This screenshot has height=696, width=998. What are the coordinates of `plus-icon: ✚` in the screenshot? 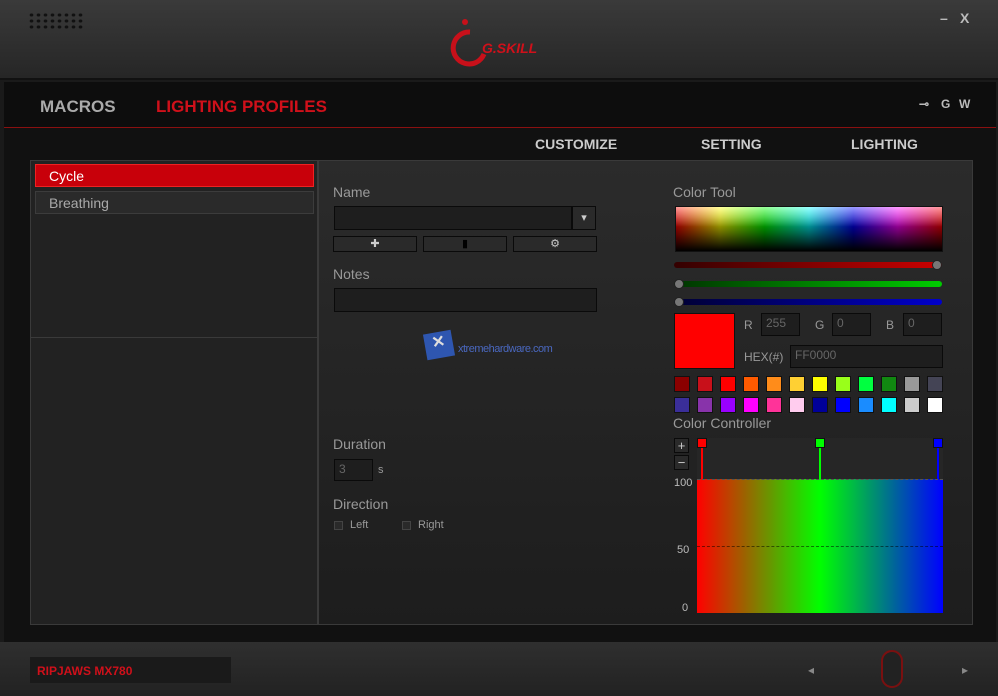 It's located at (375, 244).